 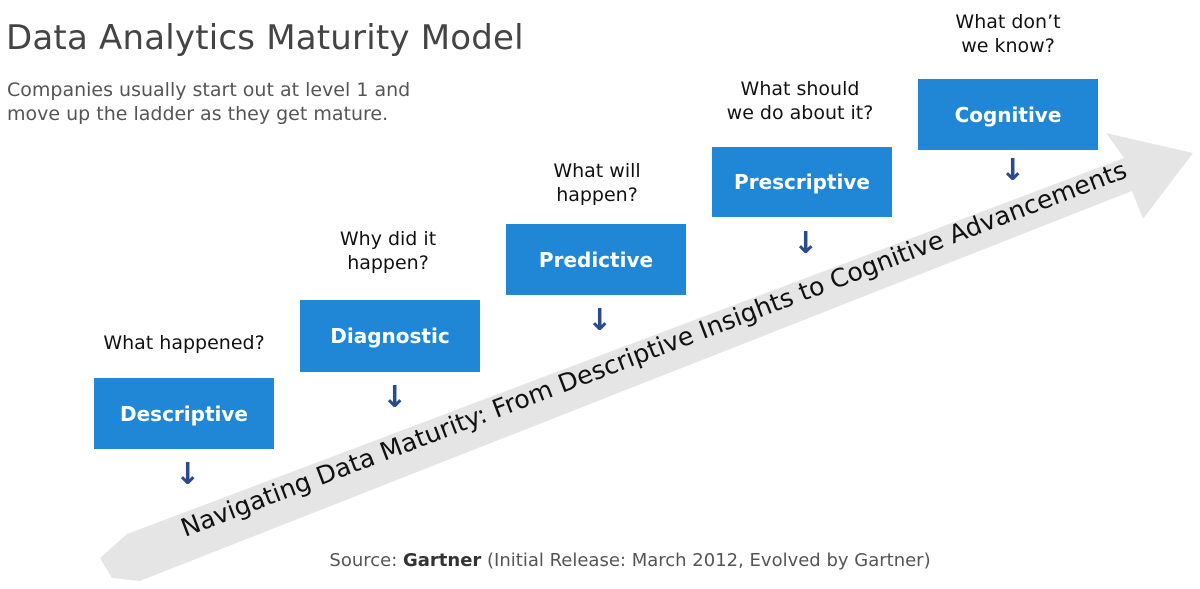 I want to click on stage-box-predictive: Predictive, so click(x=596, y=259).